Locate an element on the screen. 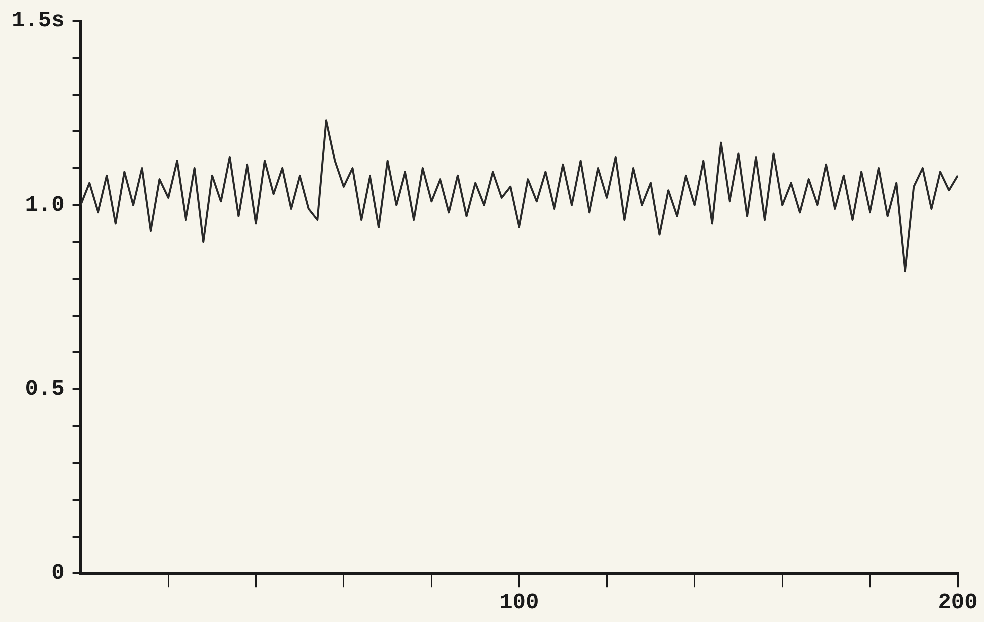 Image resolution: width=984 pixels, height=622 pixels. y-tick-label: 1.0 is located at coordinates (45, 205).